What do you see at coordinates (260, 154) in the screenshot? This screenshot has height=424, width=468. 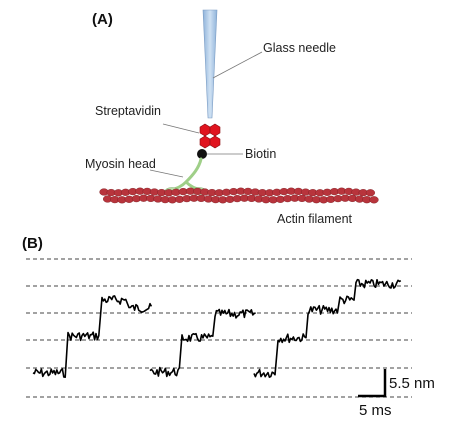 I see `biotin-label: Biotin` at bounding box center [260, 154].